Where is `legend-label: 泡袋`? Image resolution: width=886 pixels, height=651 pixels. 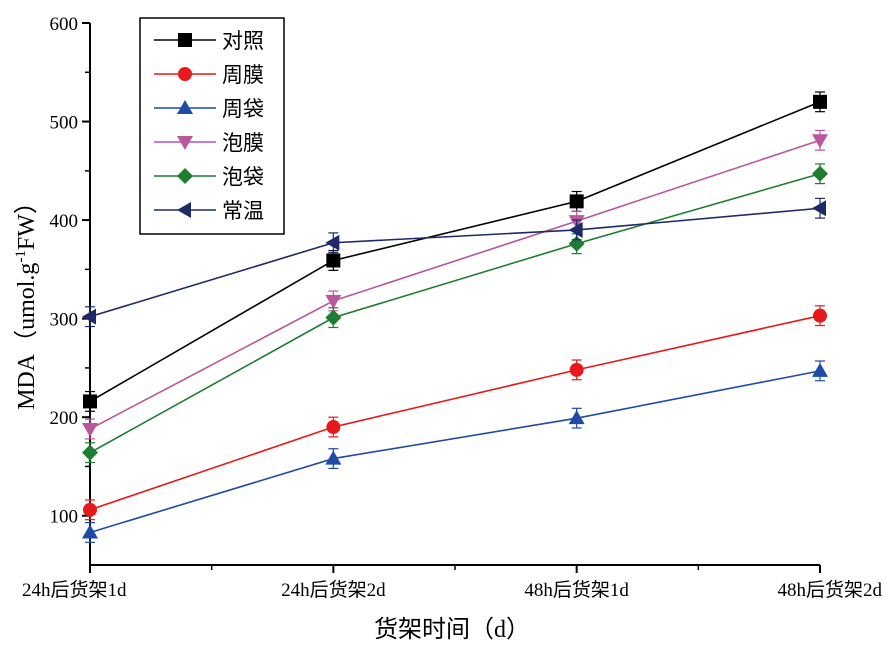
legend-label: 泡袋 is located at coordinates (243, 177).